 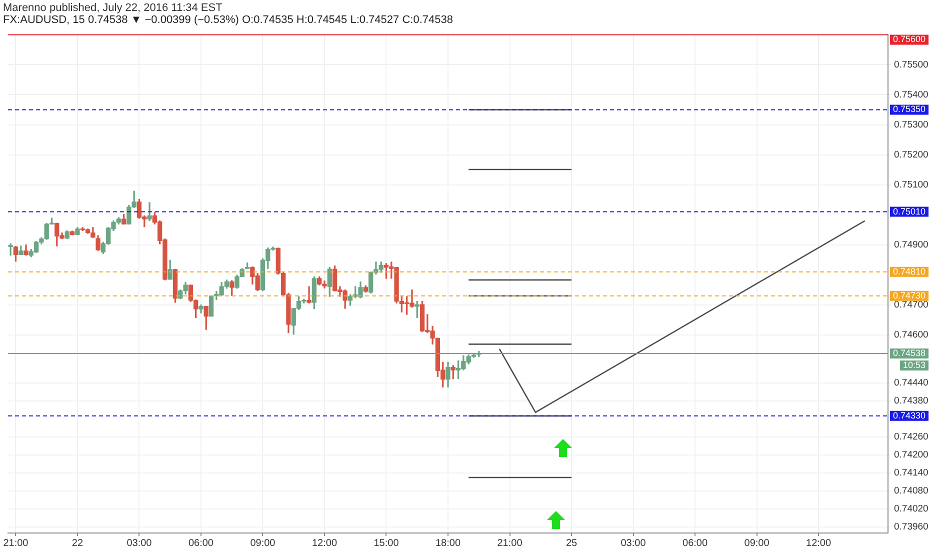 What do you see at coordinates (911, 94) in the screenshot?
I see `y-tick-label: 0.75400` at bounding box center [911, 94].